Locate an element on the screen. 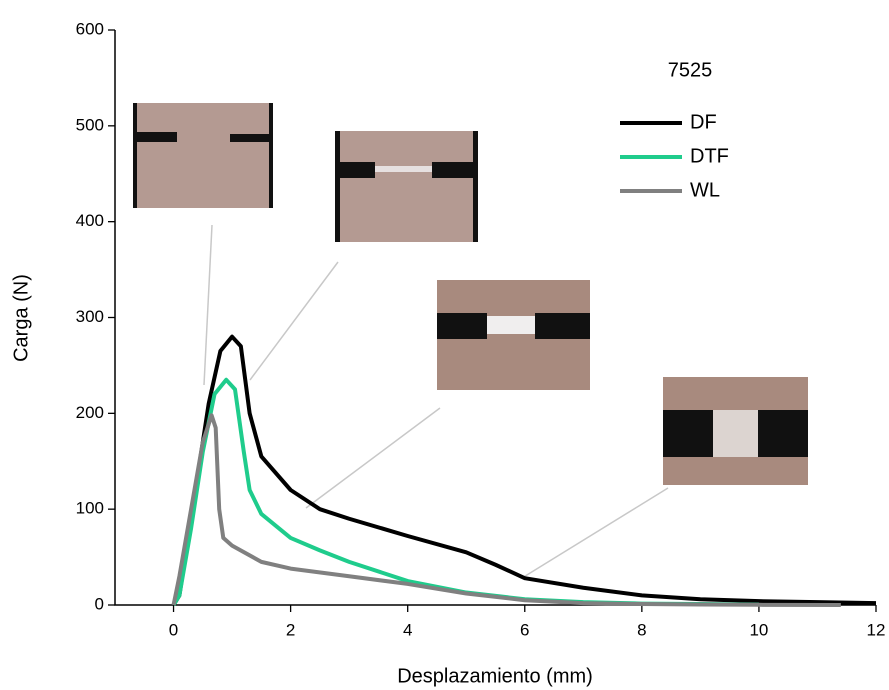 This screenshot has width=889, height=690. y-tick-label: 500 is located at coordinates (90, 124).